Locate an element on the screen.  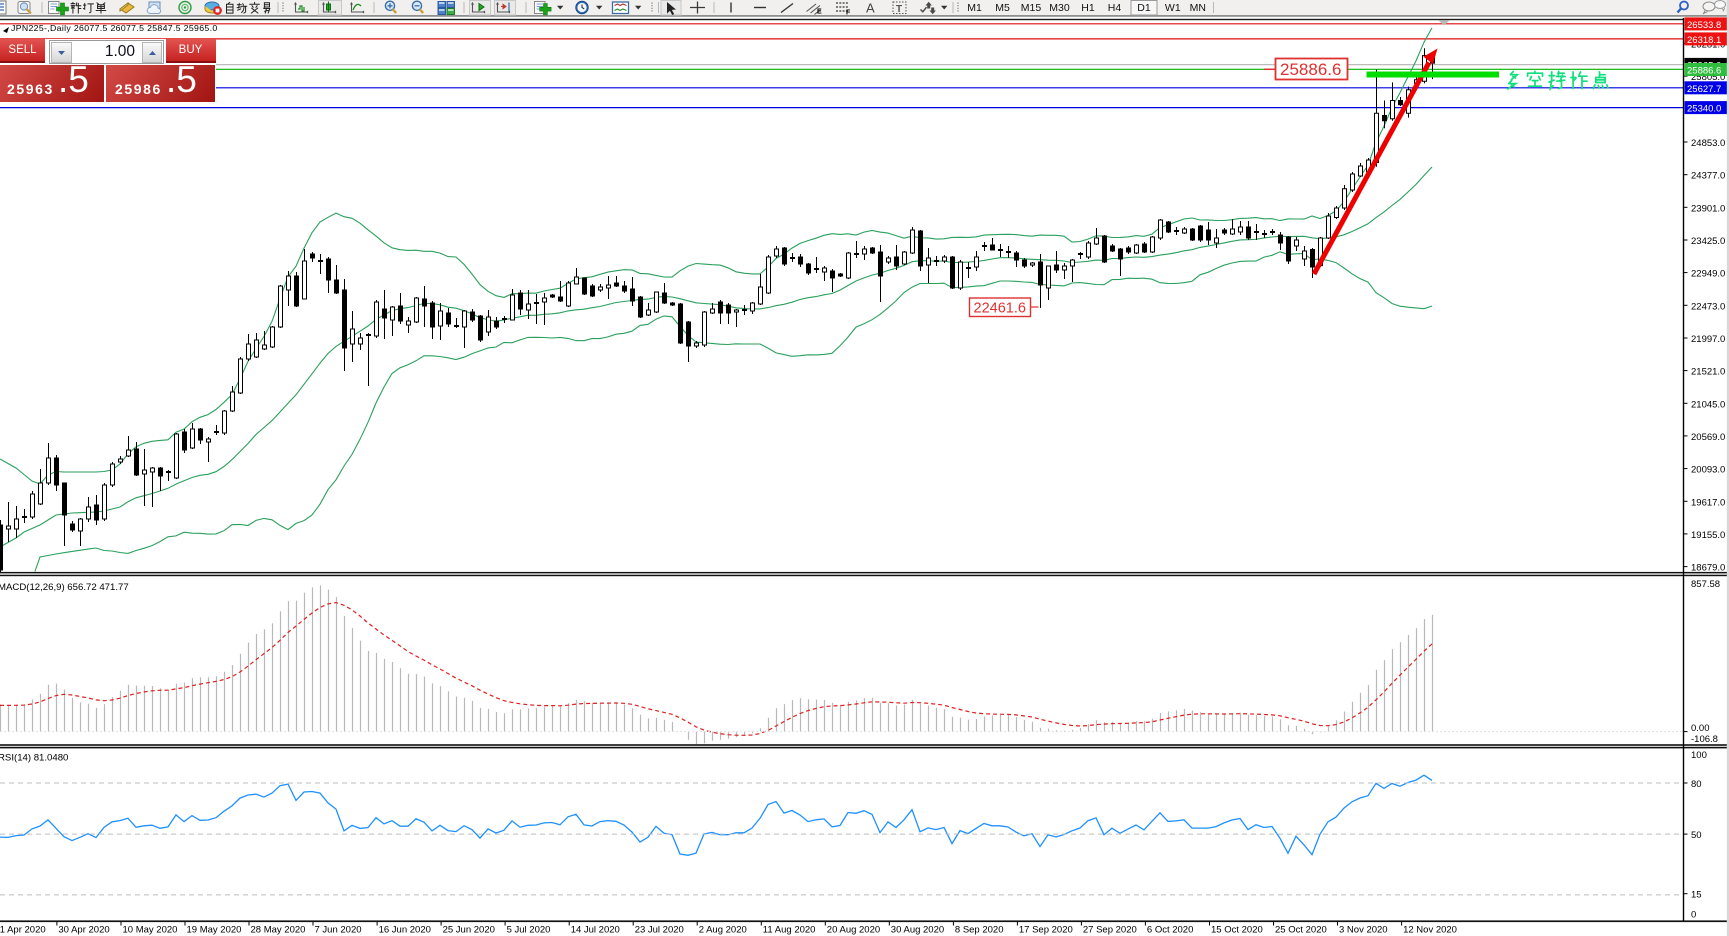
svg-text: 23425.0 is located at coordinates (1708, 241).